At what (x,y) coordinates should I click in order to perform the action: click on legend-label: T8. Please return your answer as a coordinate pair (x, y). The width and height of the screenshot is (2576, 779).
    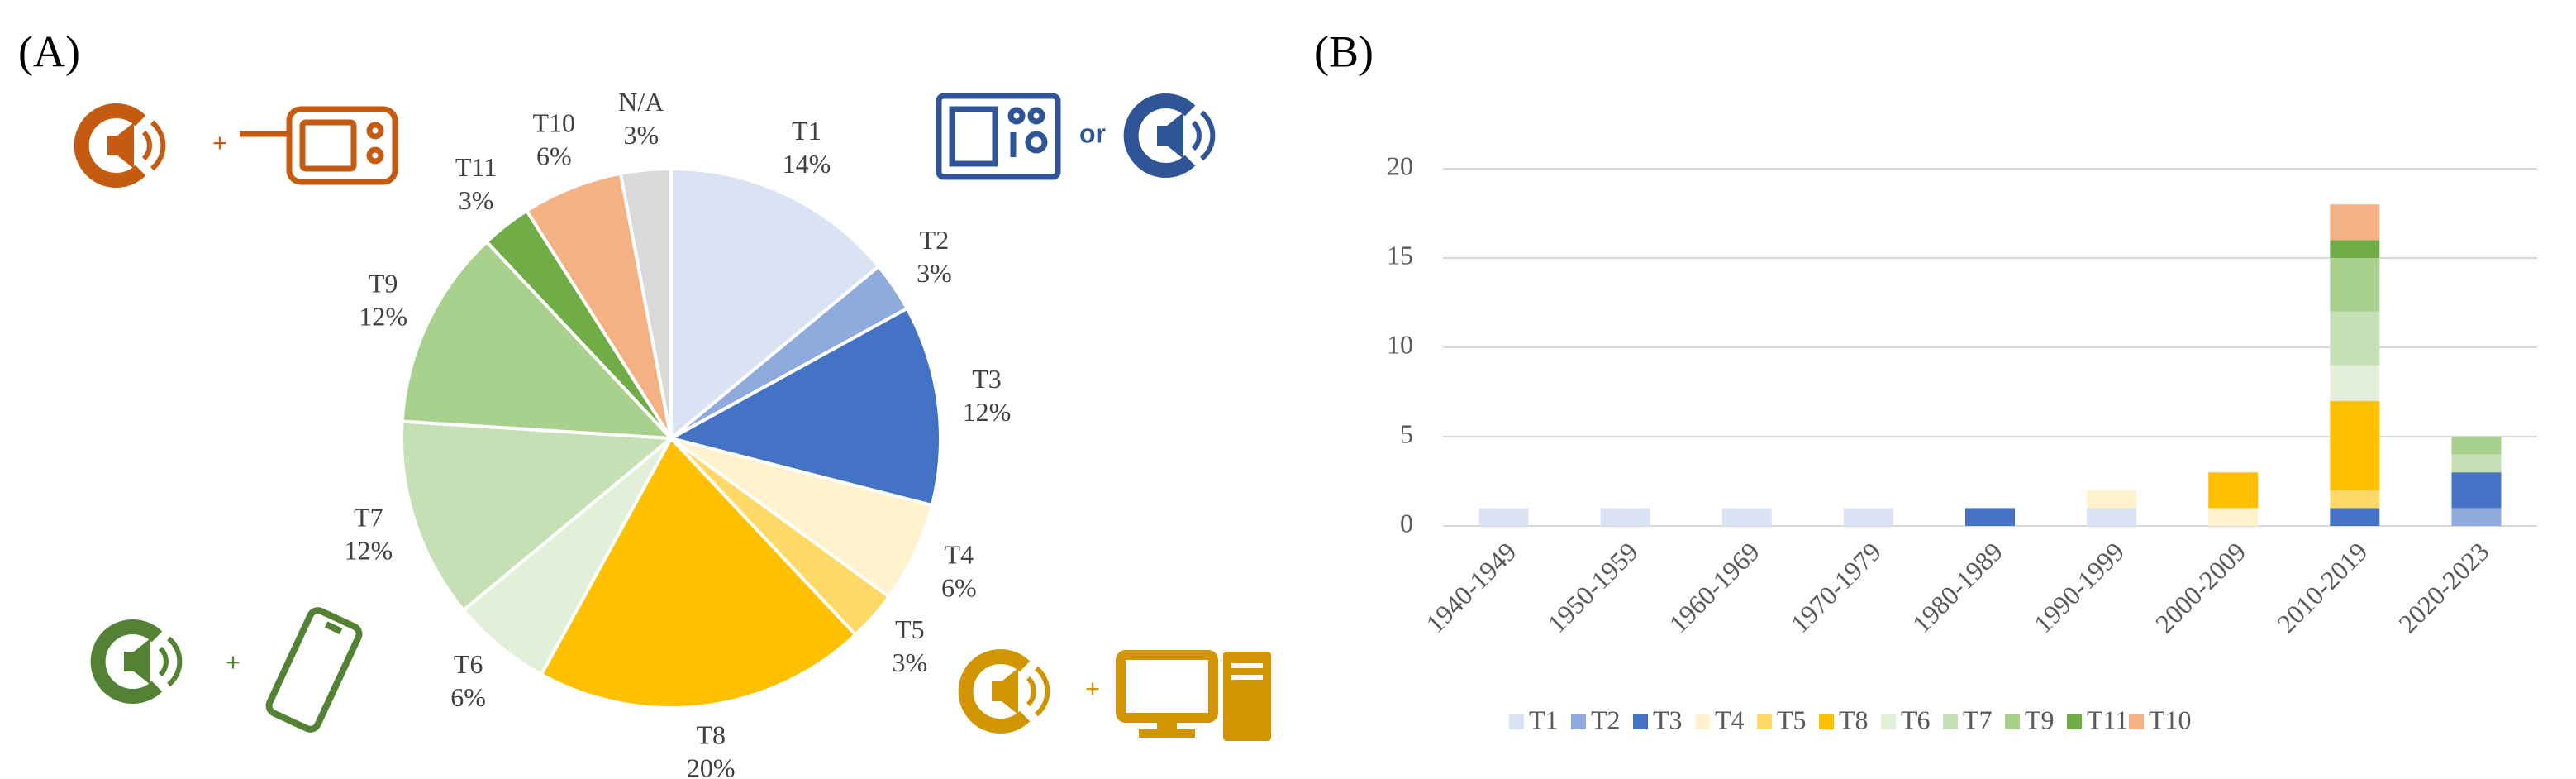
    Looking at the image, I should click on (1854, 720).